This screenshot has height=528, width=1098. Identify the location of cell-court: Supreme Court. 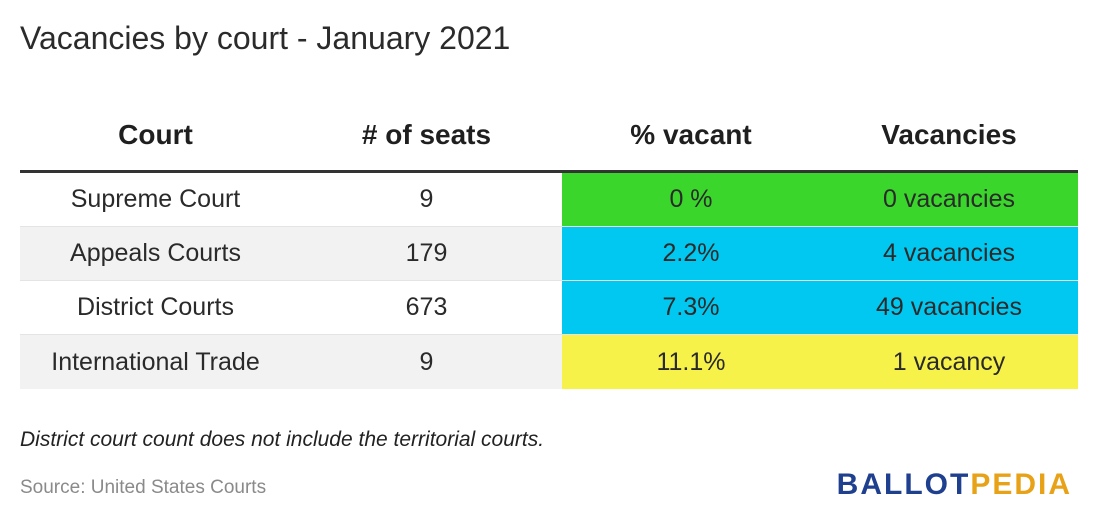
(155, 199).